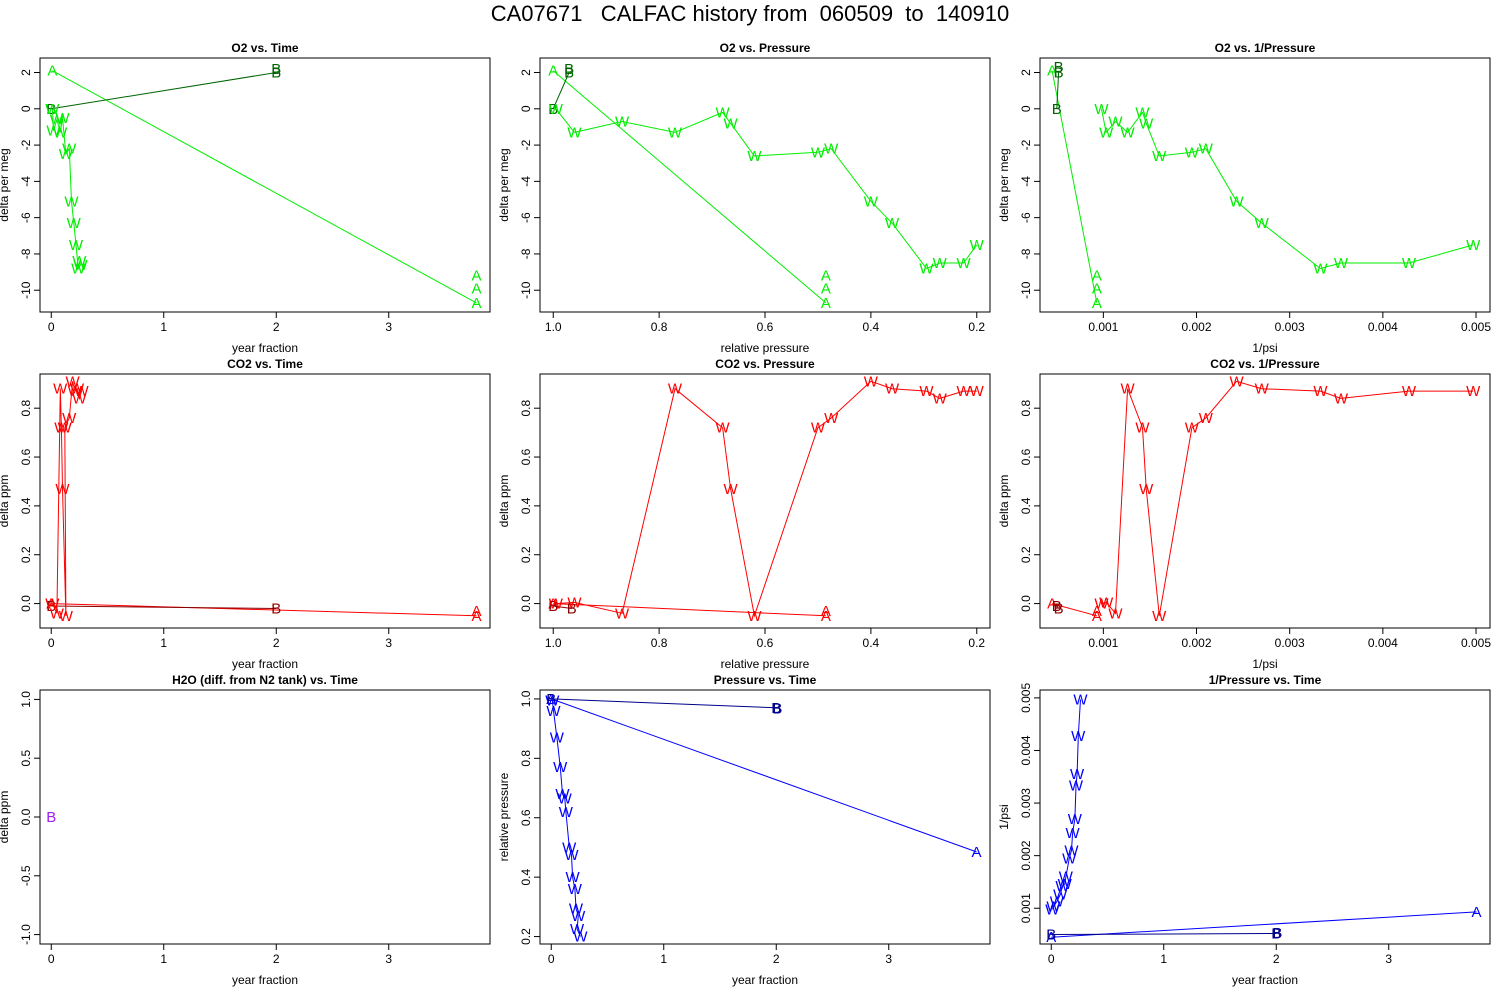 The height and width of the screenshot is (1000, 1500). I want to click on y-tick-label: 0, so click(26, 108).